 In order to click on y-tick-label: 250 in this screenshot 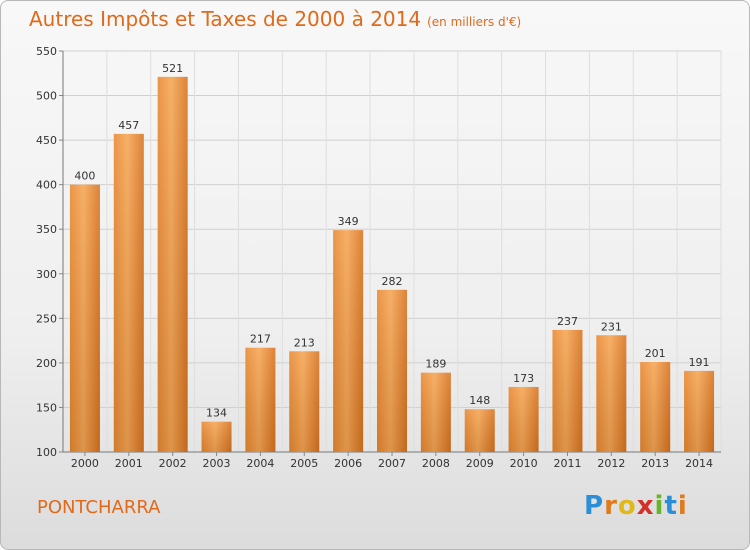, I will do `click(46, 318)`.